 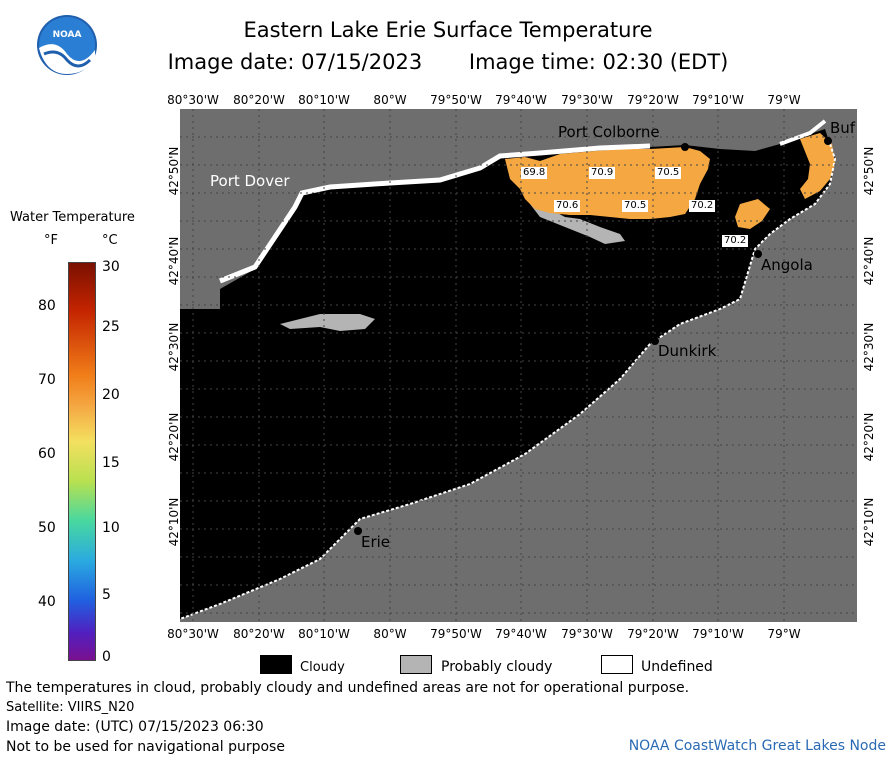 I want to click on legend-swatch-probably-cloudy, so click(x=416, y=664).